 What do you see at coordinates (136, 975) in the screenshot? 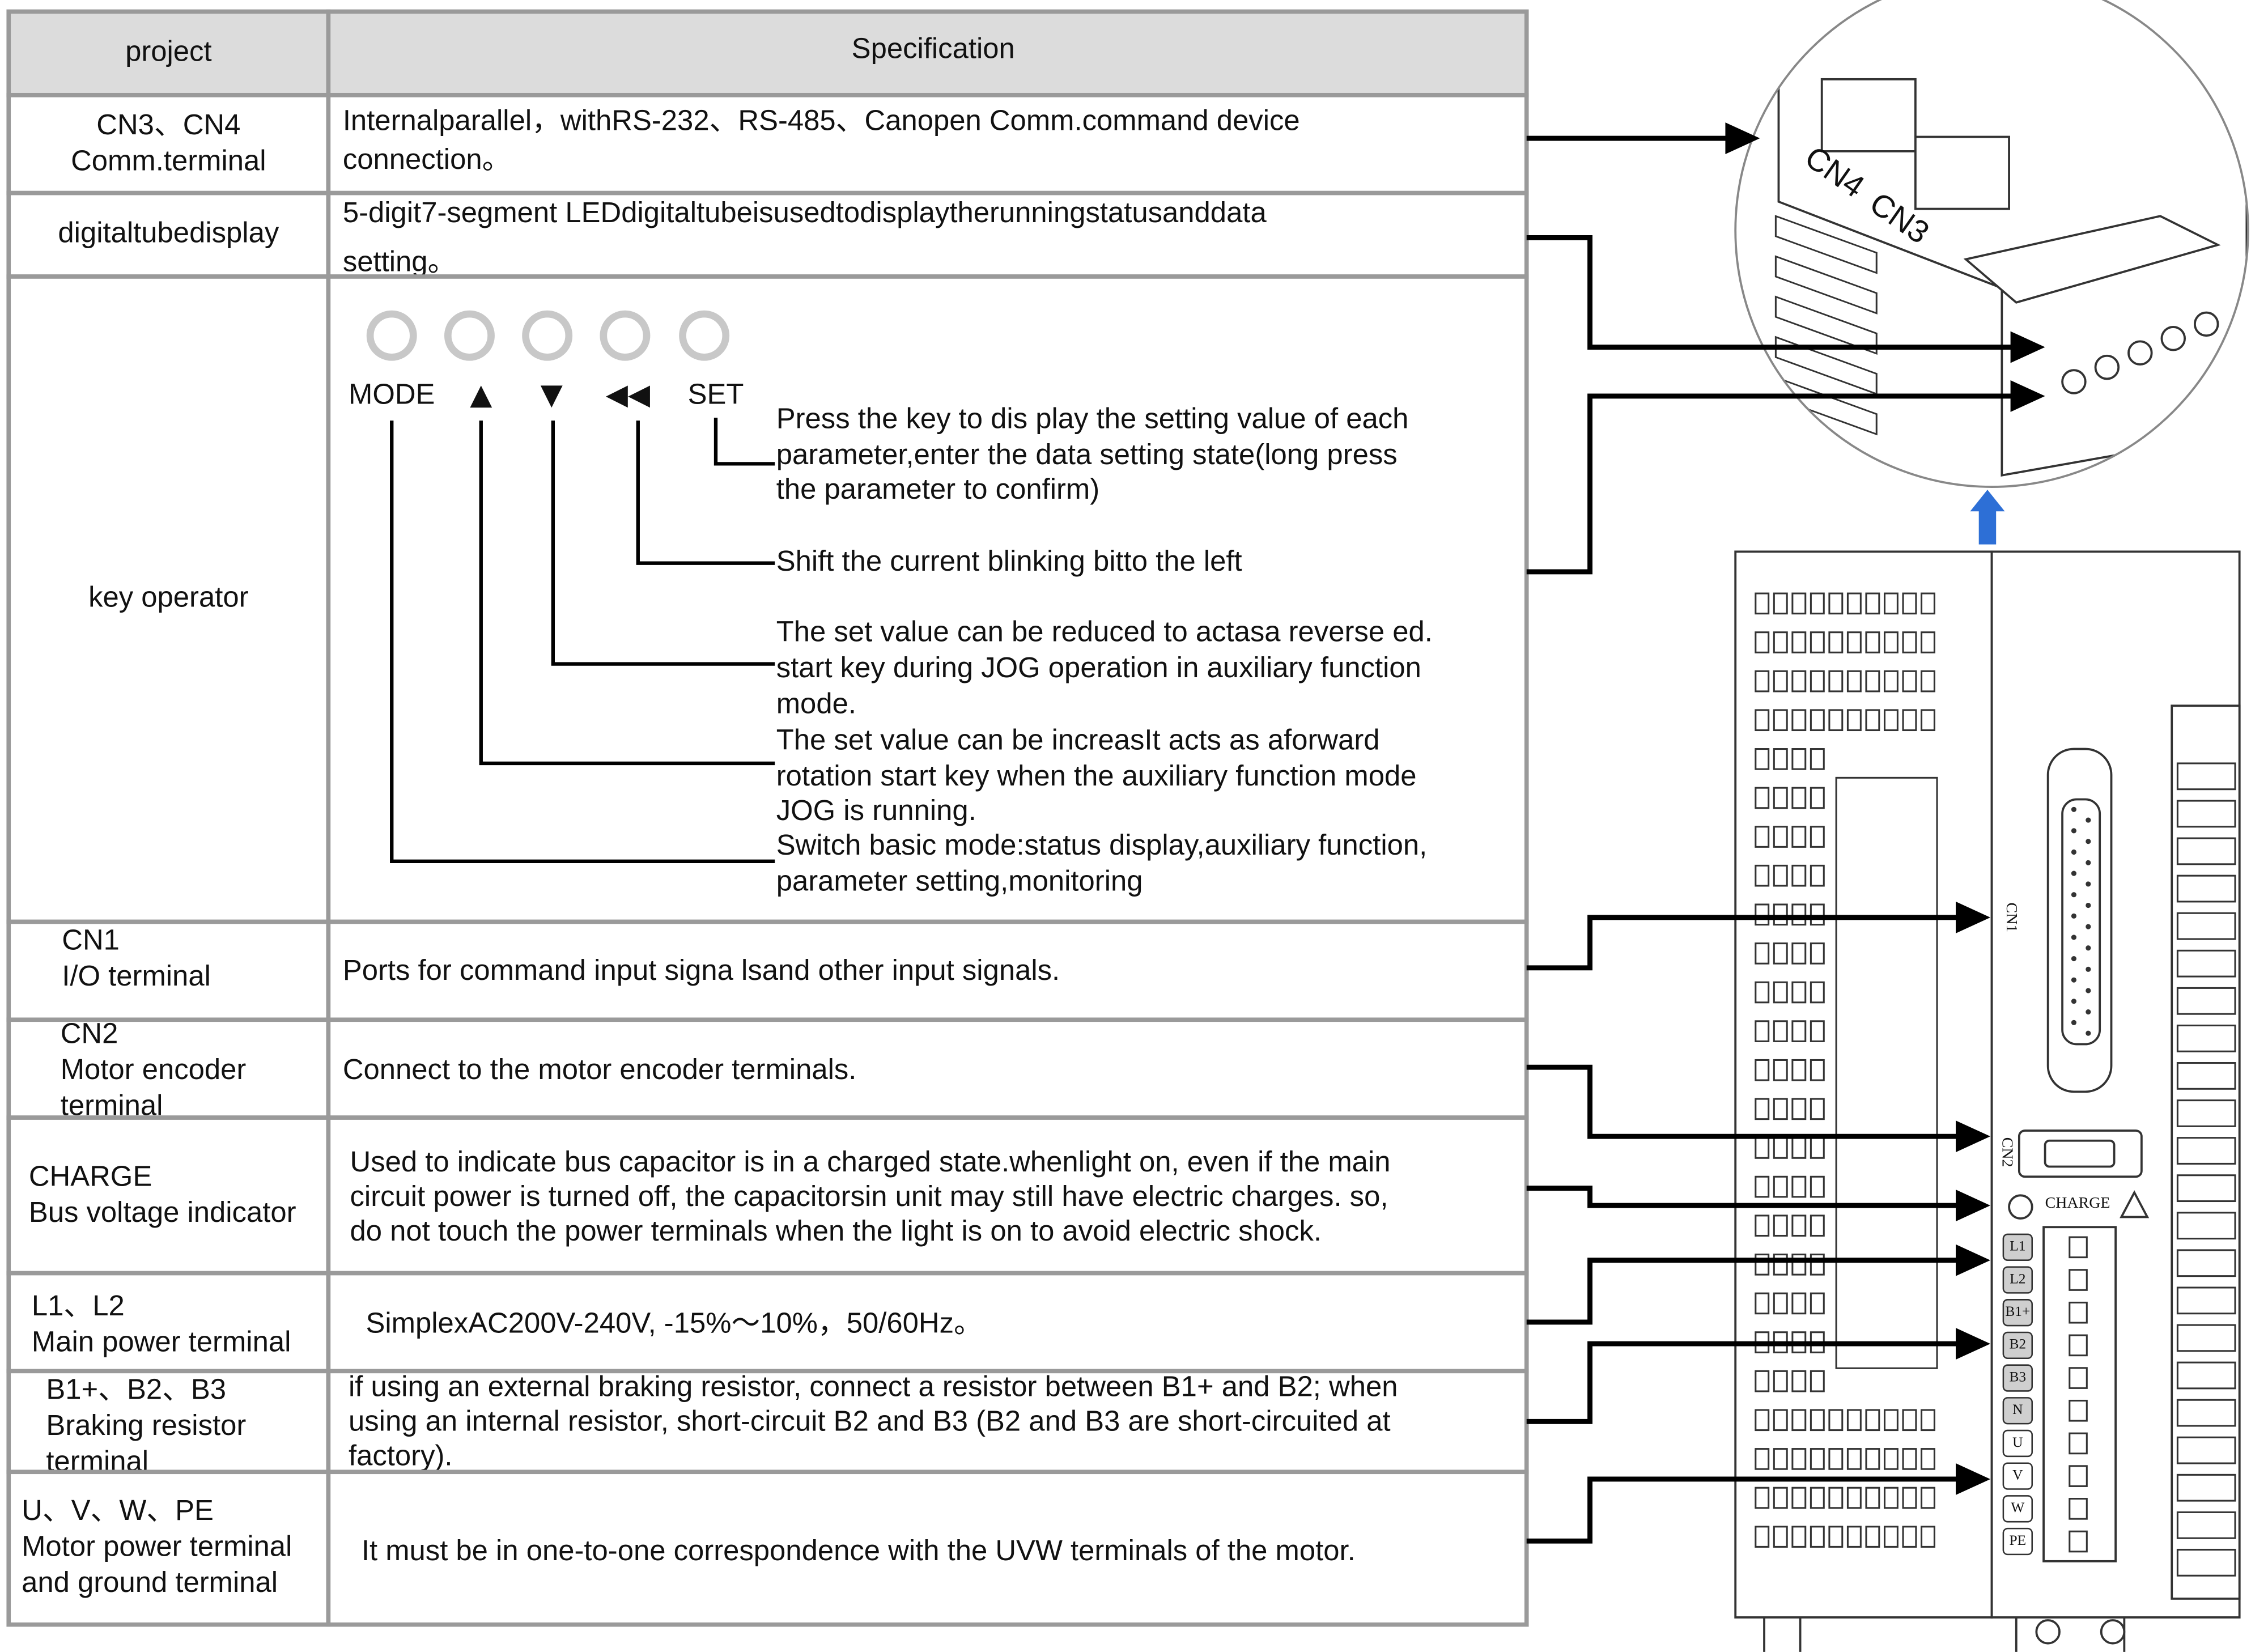
I see `row-label: I/O terminal` at bounding box center [136, 975].